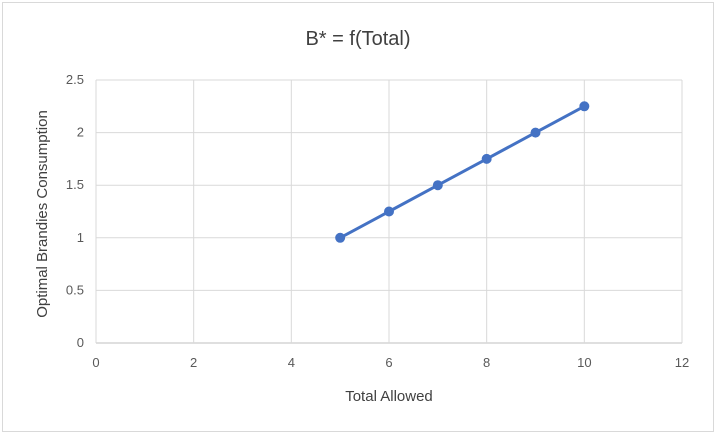  Describe the element at coordinates (75, 211) in the screenshot. I see `y-tick-labels: 0 0.5 1 1.5 2 2.5` at that location.